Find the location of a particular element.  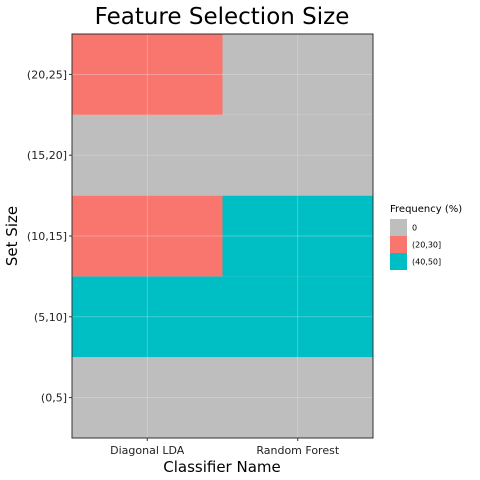

legend-title: Frequency (%) is located at coordinates (426, 209).